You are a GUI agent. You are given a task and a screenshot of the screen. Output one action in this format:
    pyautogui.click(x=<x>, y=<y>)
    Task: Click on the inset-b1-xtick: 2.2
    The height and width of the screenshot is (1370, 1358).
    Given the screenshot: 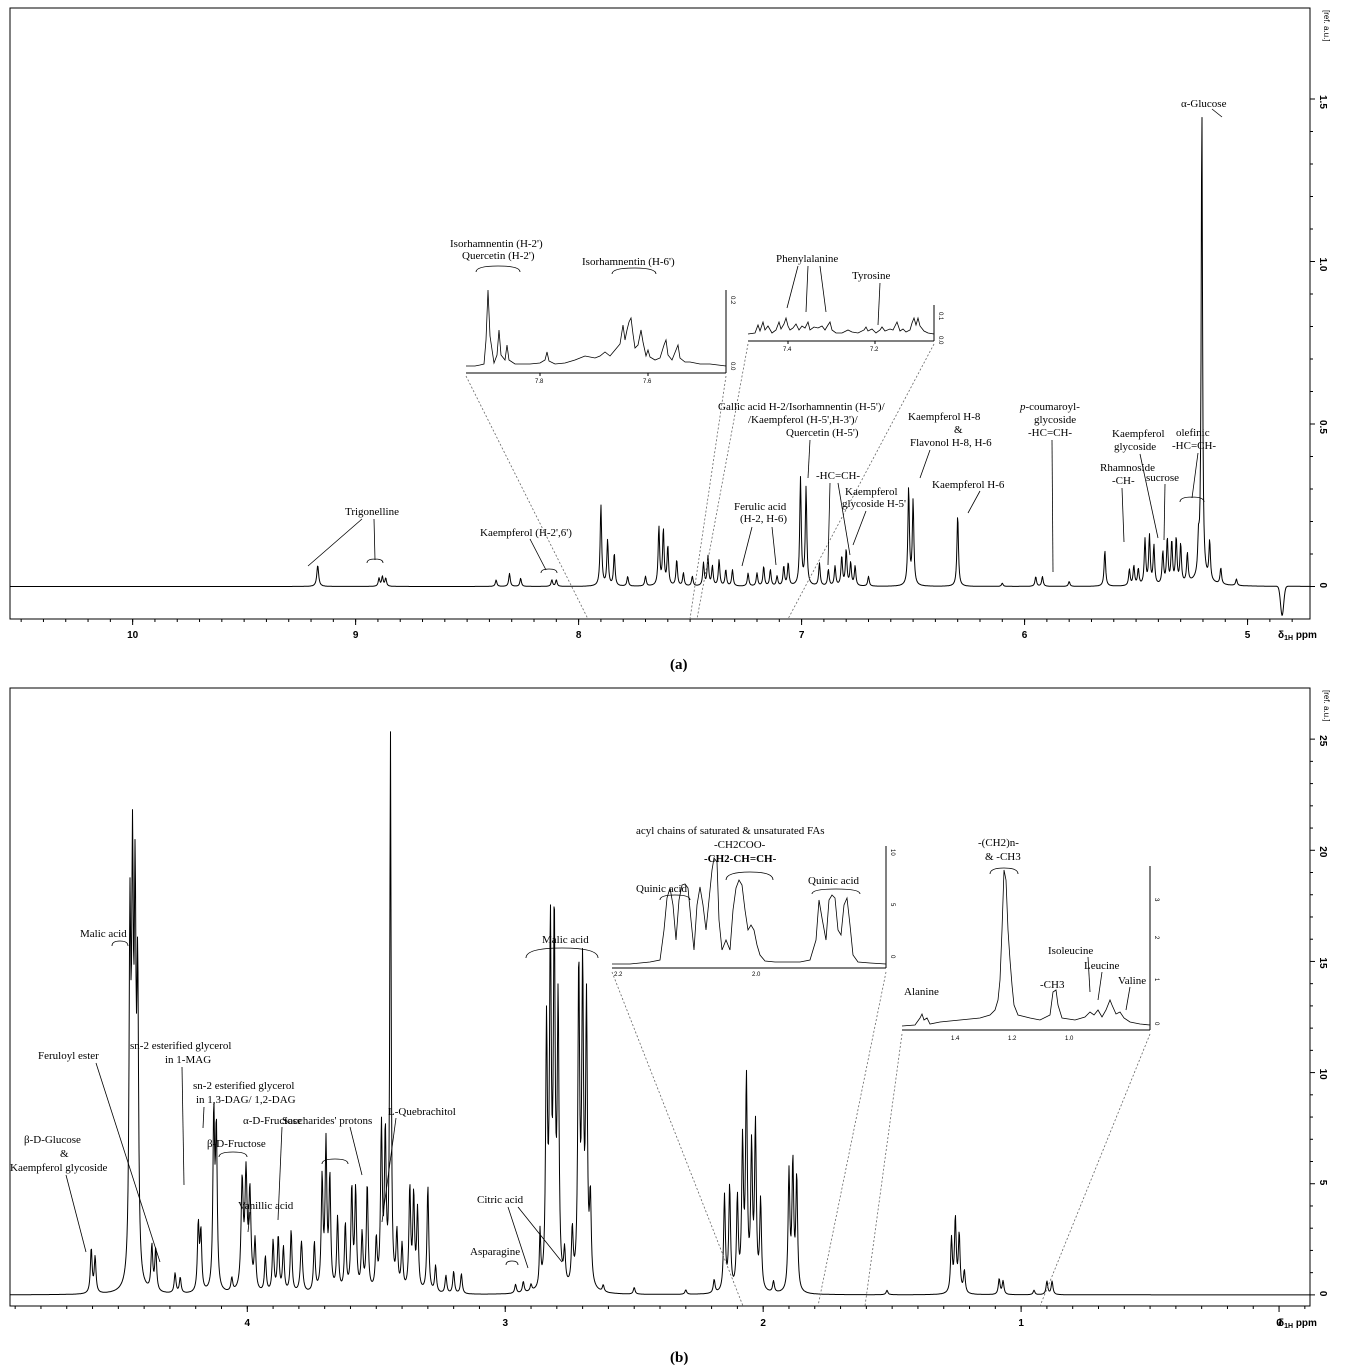 What is the action you would take?
    pyautogui.click(x=618, y=975)
    